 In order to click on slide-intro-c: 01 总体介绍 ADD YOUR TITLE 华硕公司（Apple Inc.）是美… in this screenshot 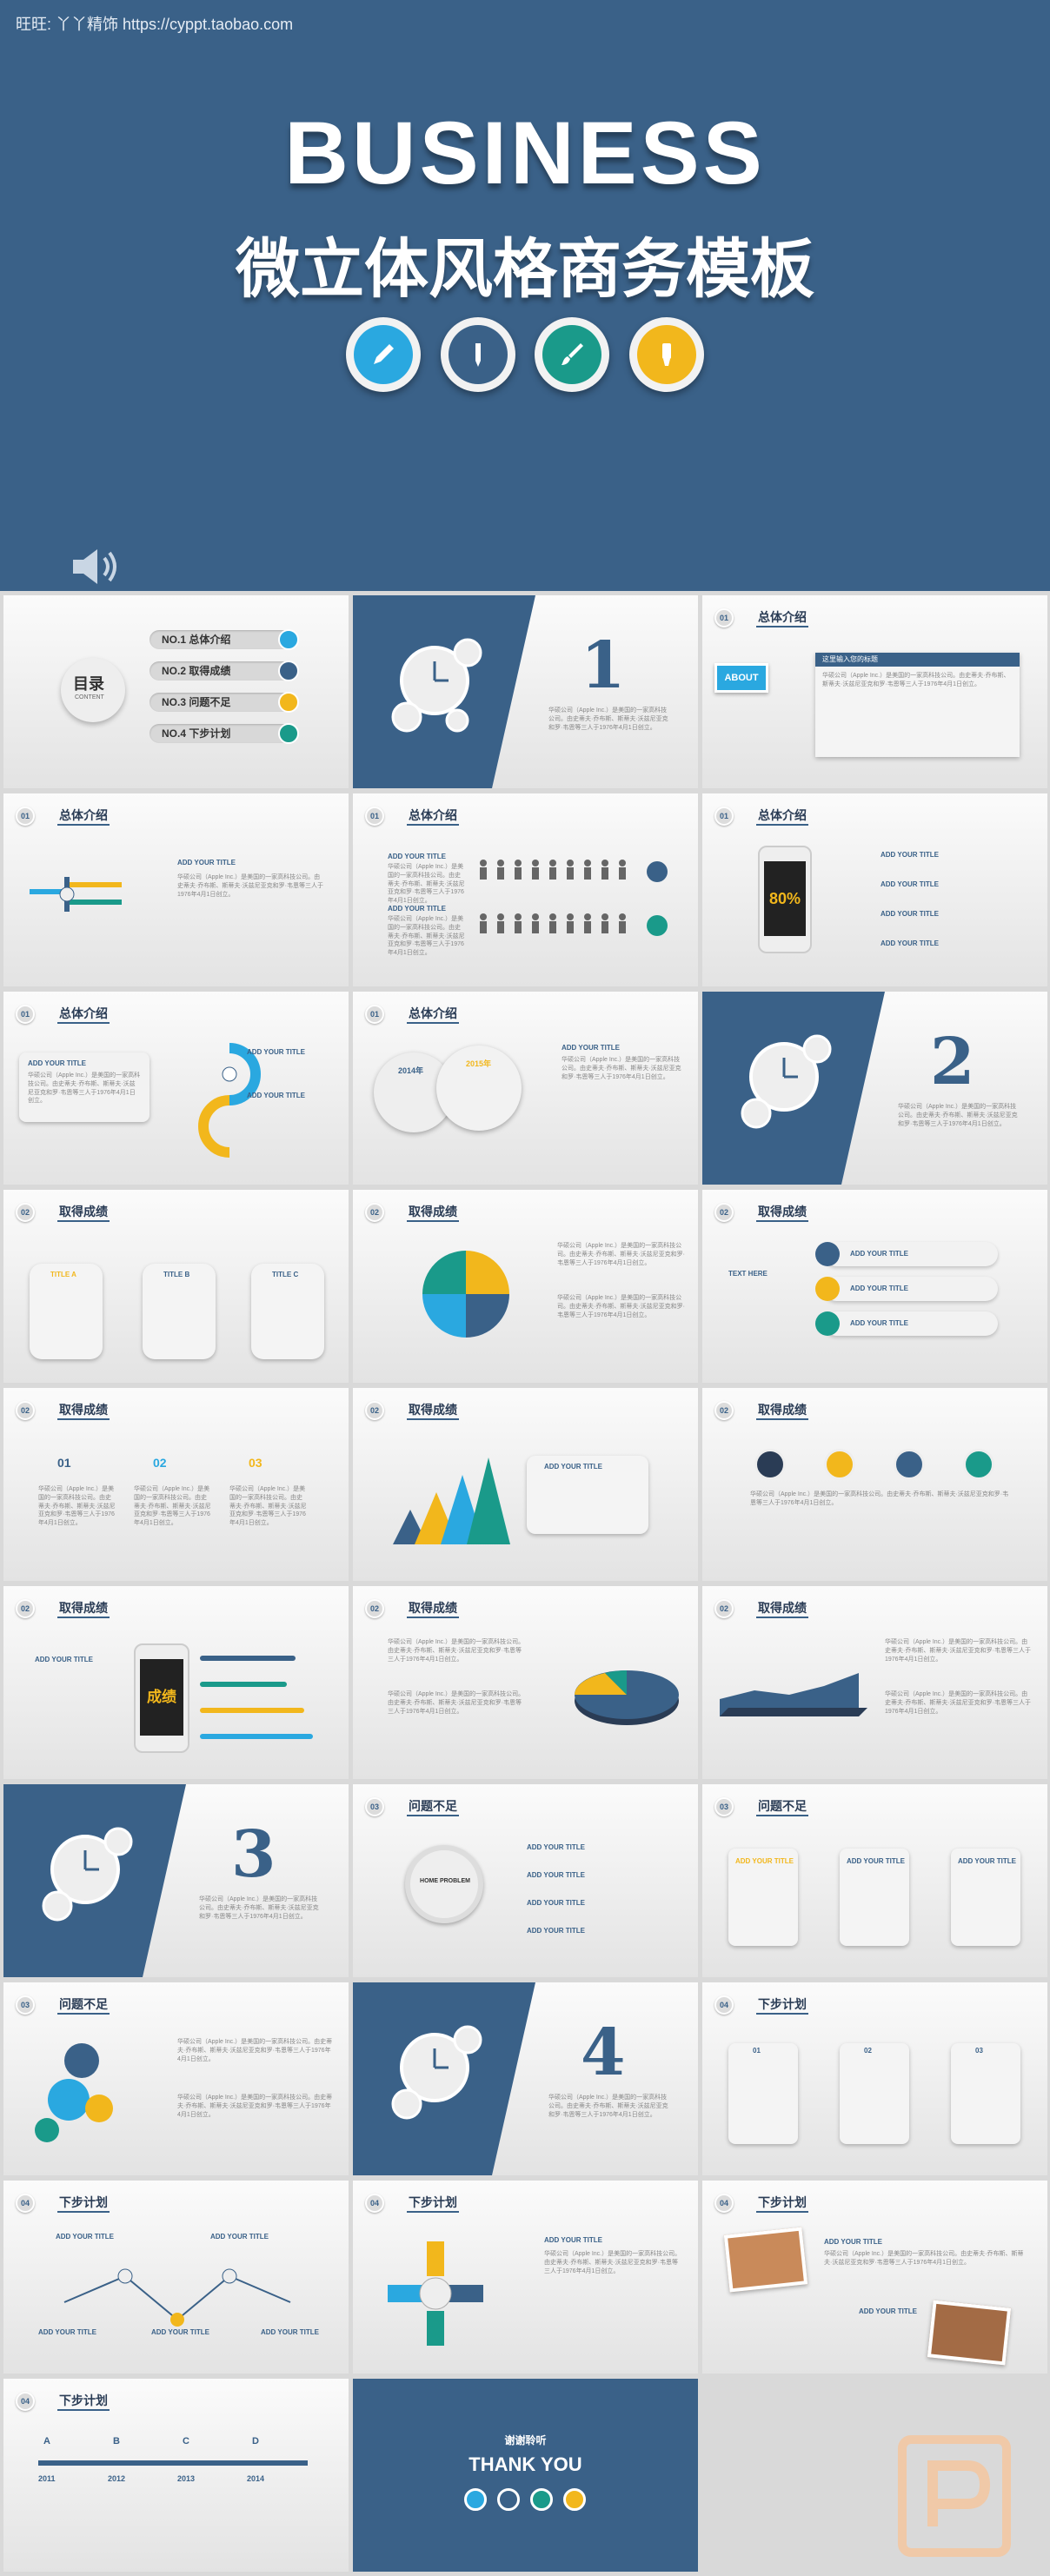, I will do `click(176, 1088)`.